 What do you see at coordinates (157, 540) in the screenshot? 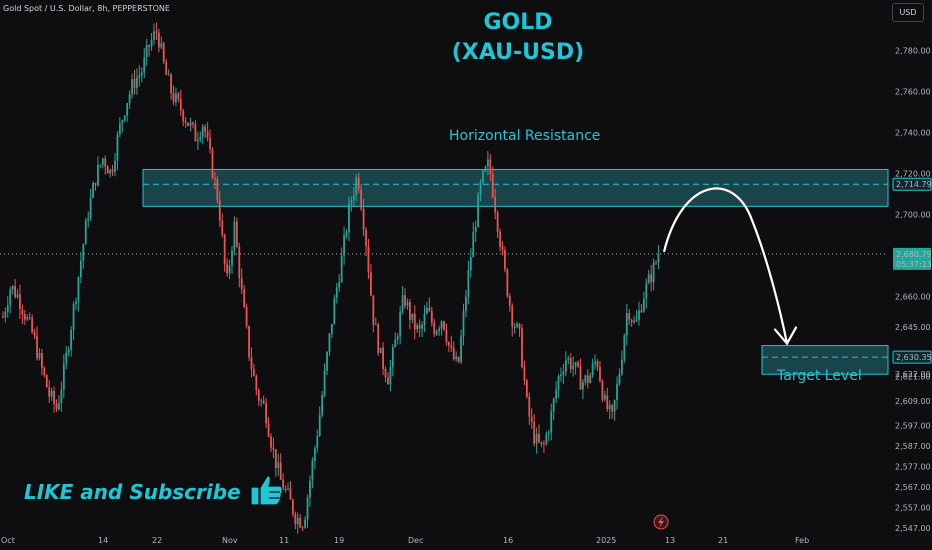
I see `x-tick-label: 22` at bounding box center [157, 540].